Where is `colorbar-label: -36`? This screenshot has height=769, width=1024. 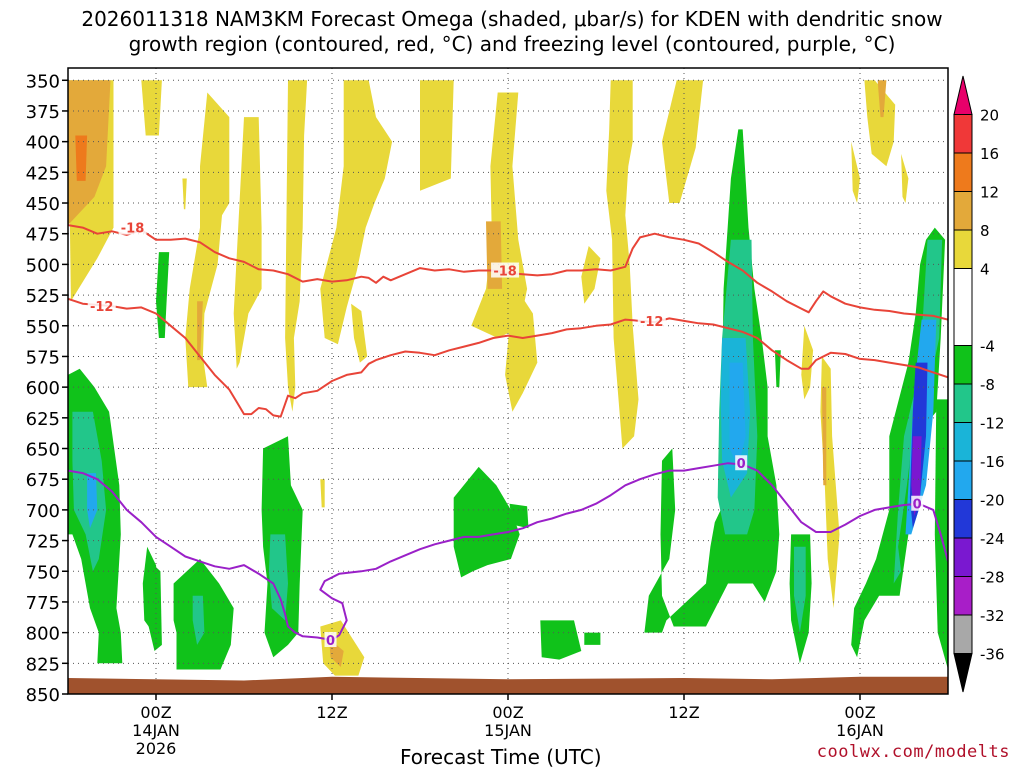
colorbar-label: -36 is located at coordinates (992, 655).